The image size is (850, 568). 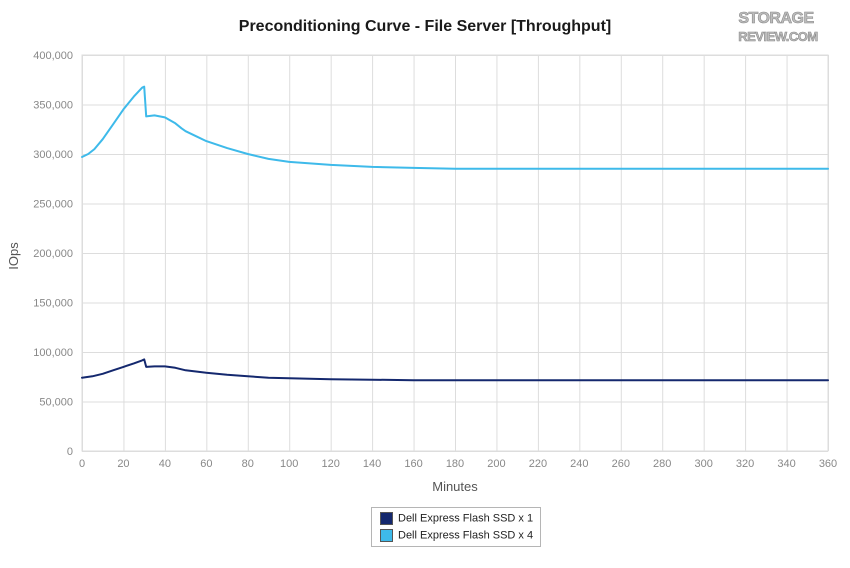 I want to click on logo-text-top: STORAGE, so click(x=776, y=18).